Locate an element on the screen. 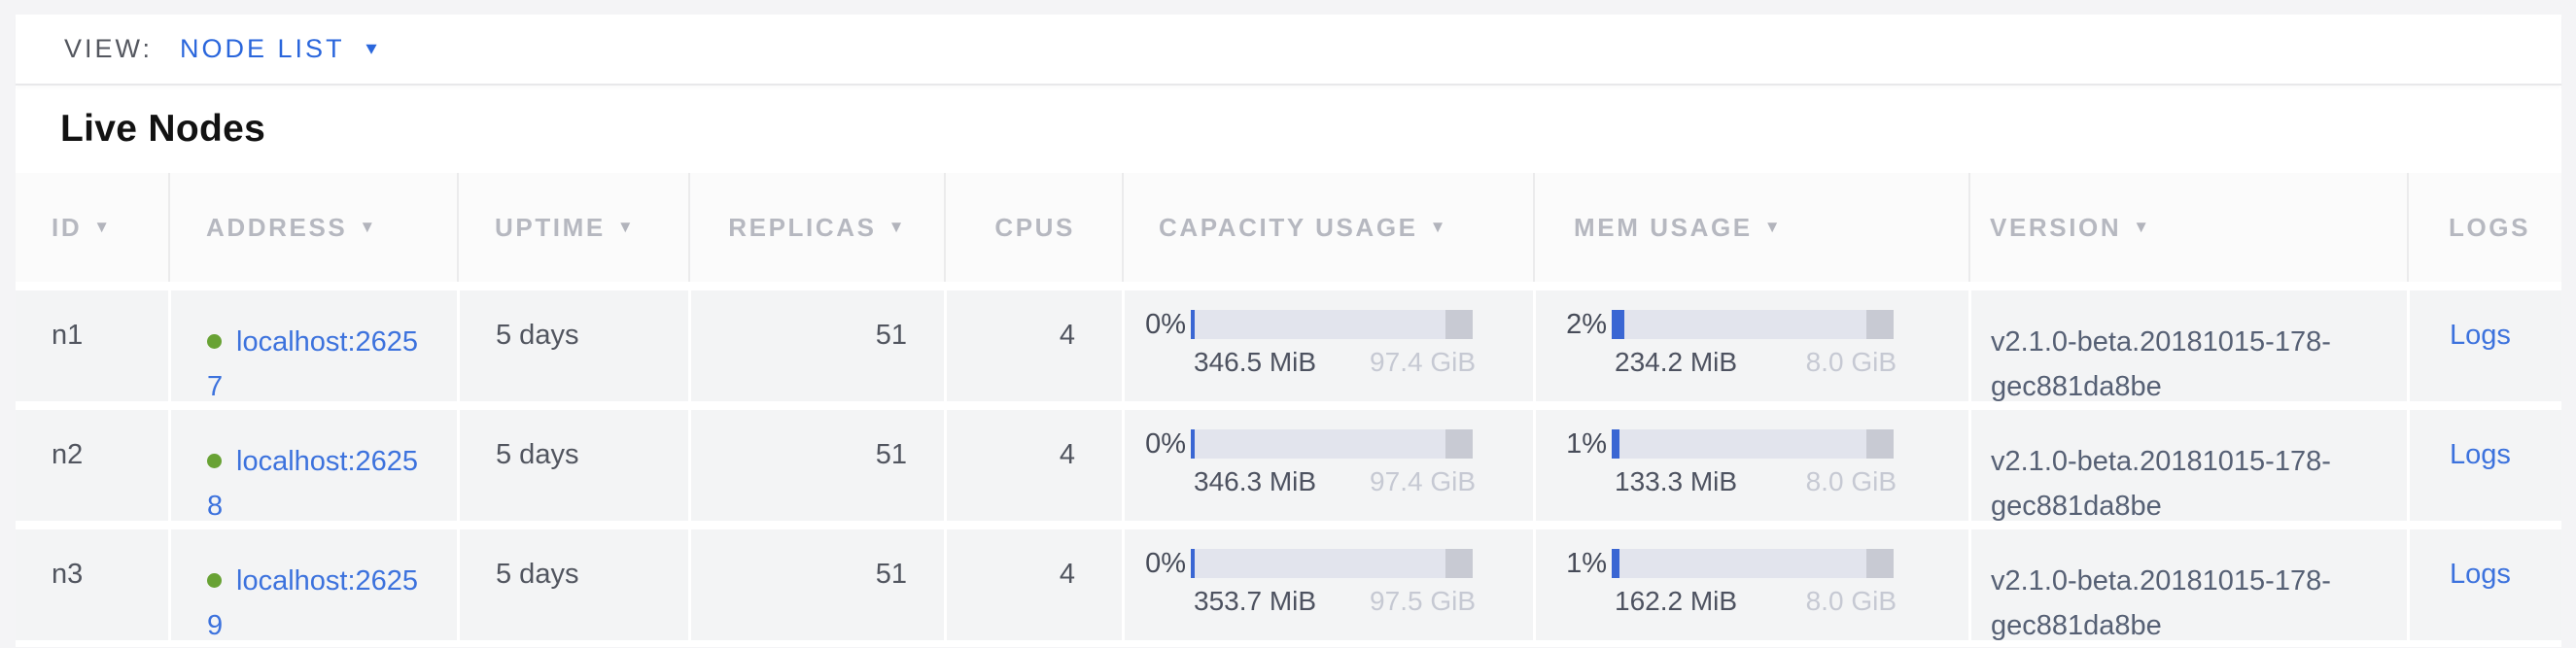  column-header-label: ID is located at coordinates (68, 227).